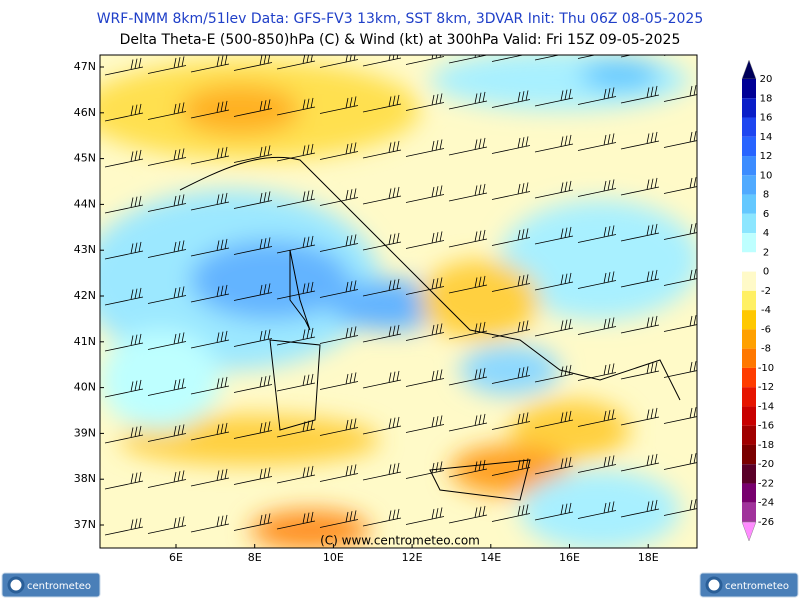  What do you see at coordinates (255, 557) in the screenshot?
I see `lon-label: 8E` at bounding box center [255, 557].